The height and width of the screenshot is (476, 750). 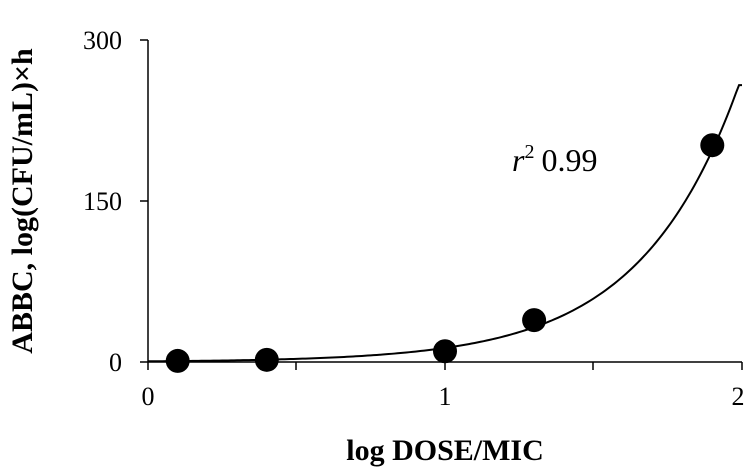 I want to click on r-value: 0.99, so click(x=569, y=160).